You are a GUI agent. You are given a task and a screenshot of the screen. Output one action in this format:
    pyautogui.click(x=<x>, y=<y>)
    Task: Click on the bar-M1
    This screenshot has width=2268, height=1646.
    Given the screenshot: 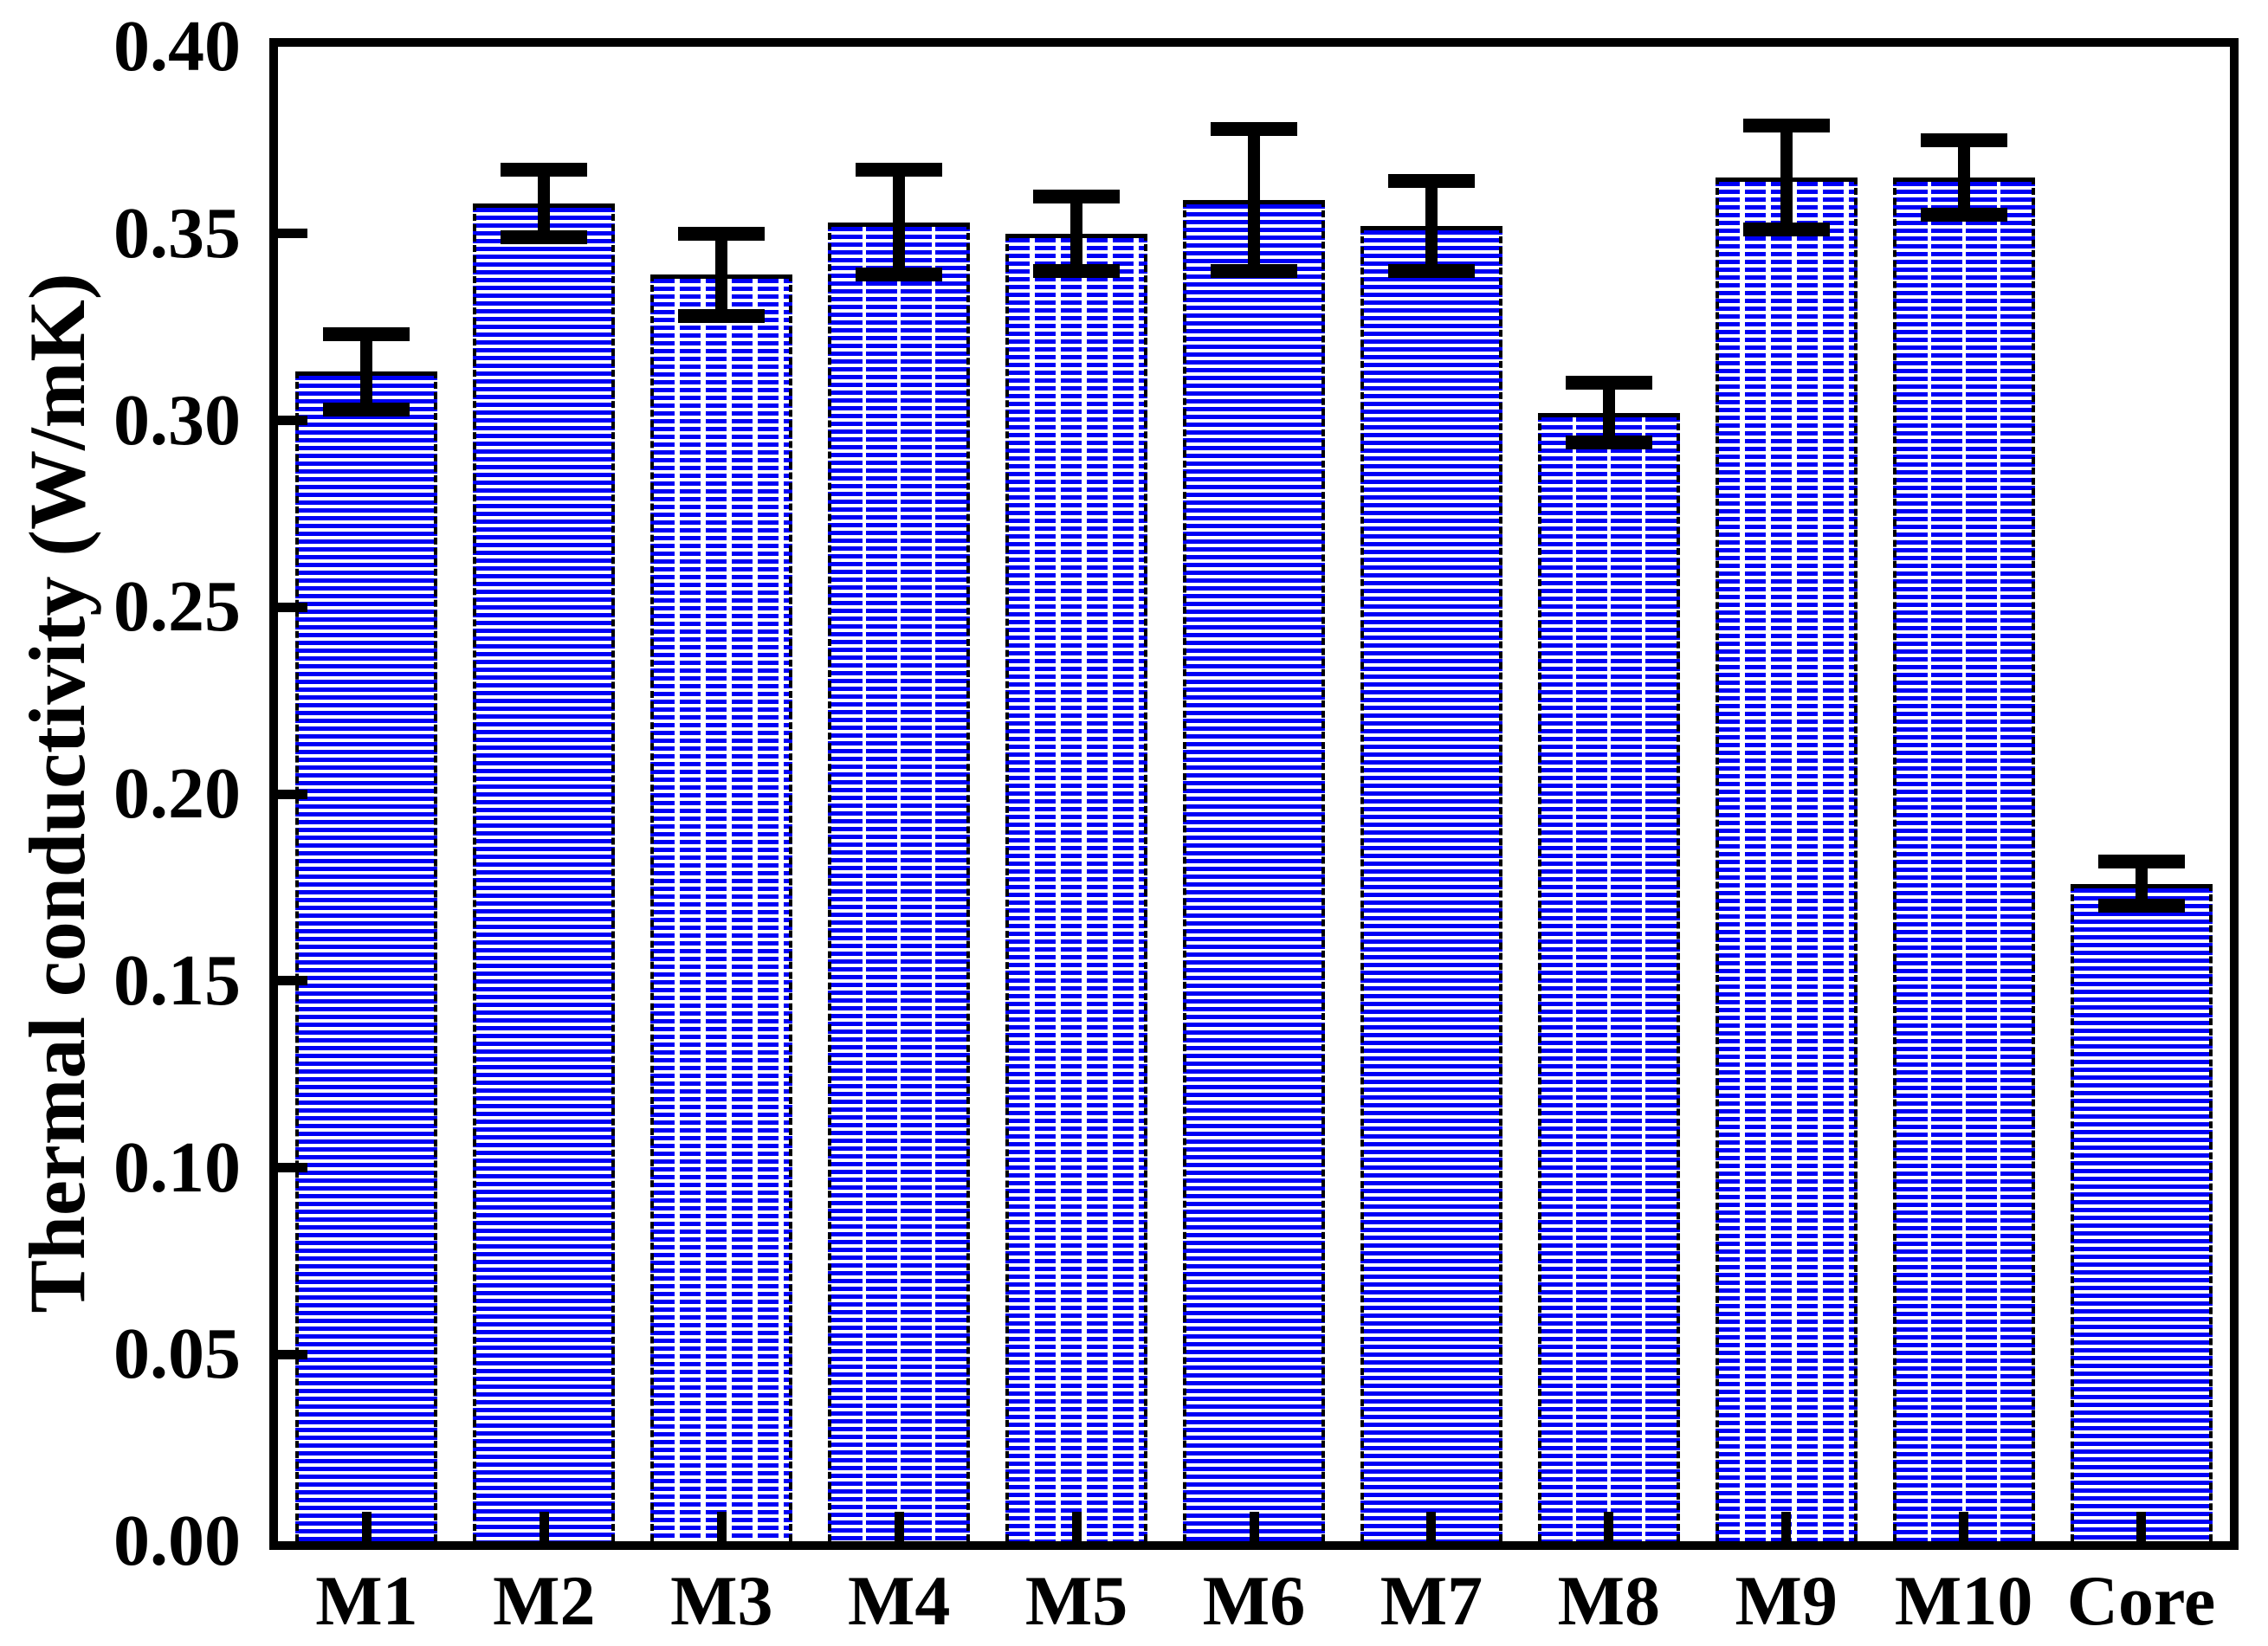 What is the action you would take?
    pyautogui.click(x=366, y=956)
    